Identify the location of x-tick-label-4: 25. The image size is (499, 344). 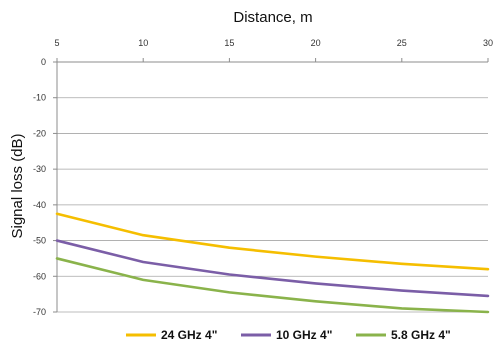
(402, 43).